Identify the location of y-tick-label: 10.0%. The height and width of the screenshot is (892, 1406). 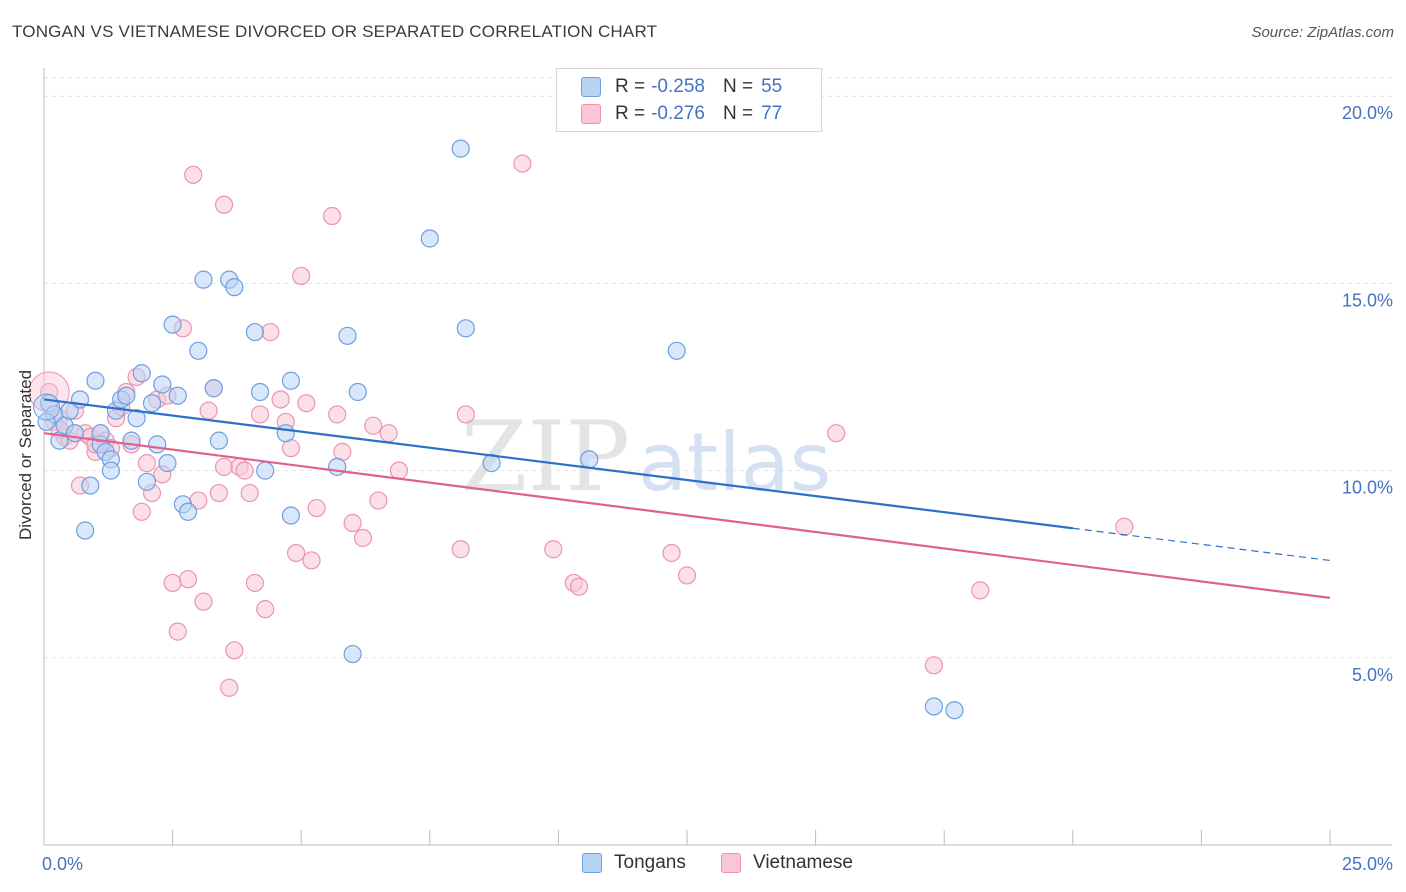
(1367, 488).